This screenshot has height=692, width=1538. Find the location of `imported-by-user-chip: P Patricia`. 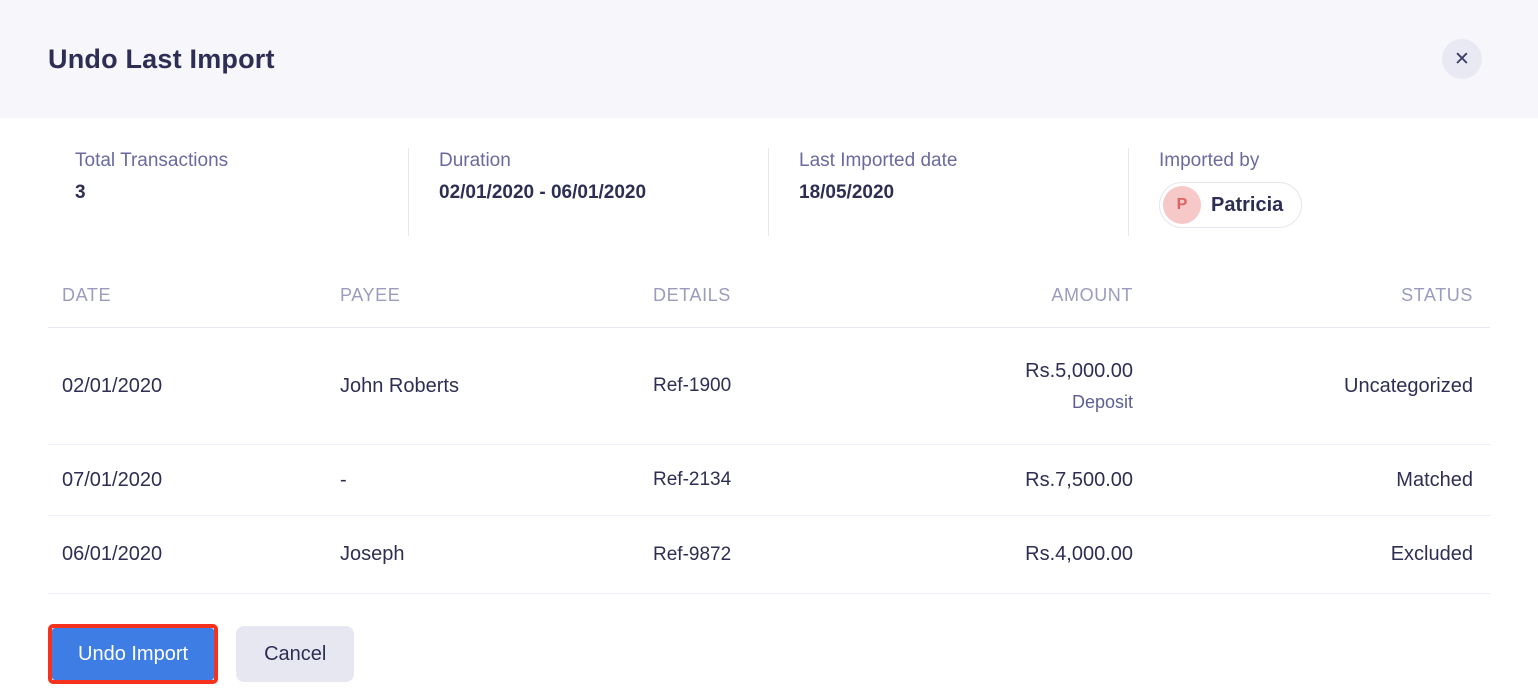

imported-by-user-chip: P Patricia is located at coordinates (1231, 205).